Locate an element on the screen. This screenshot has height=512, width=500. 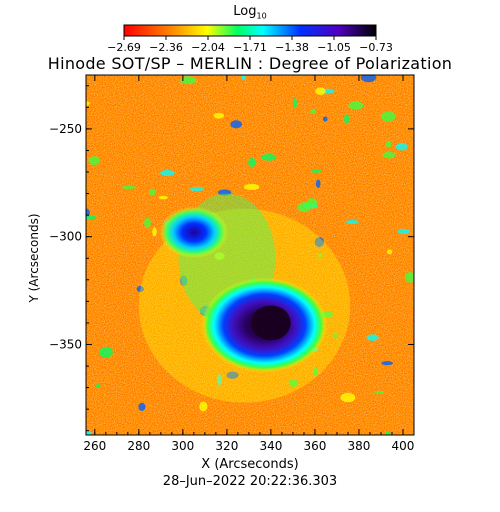
colorbar-label-sub: 10 is located at coordinates (261, 16).